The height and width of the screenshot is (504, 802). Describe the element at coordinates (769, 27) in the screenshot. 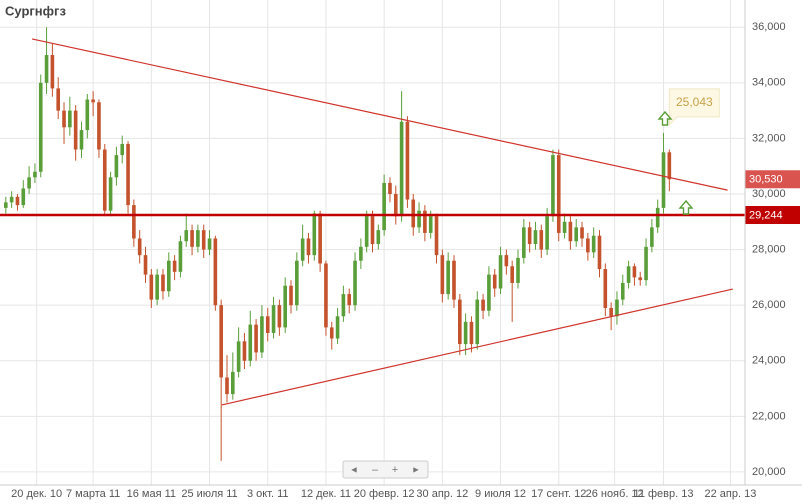

I see `y-tick-label: 36,000` at that location.